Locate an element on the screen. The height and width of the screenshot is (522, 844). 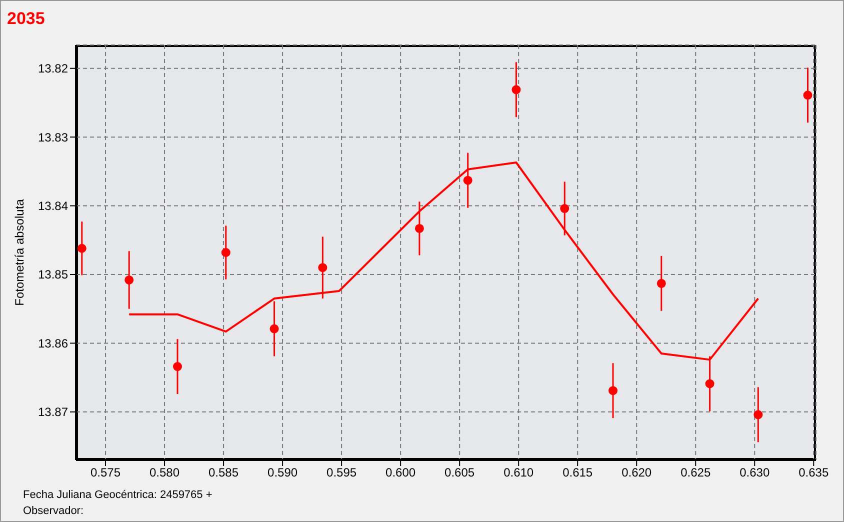
y-tick-label: 13.83 is located at coordinates (53, 137).